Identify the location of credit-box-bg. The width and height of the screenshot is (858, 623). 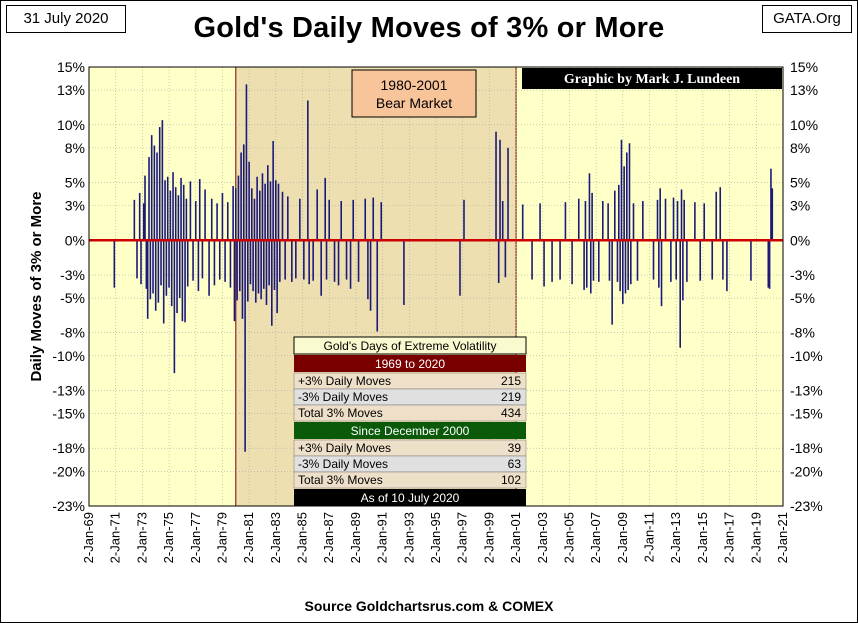
(652, 78).